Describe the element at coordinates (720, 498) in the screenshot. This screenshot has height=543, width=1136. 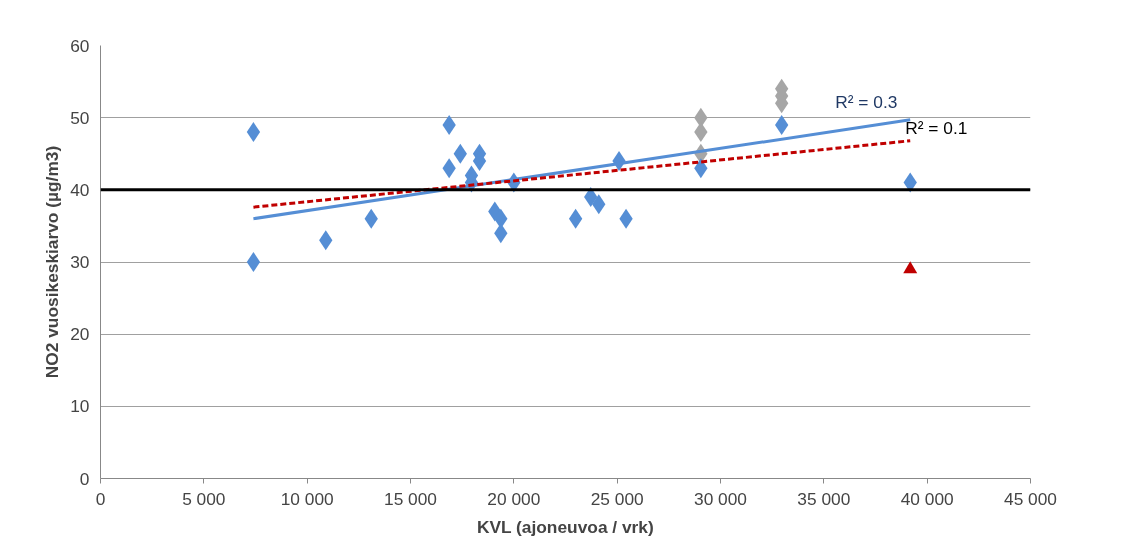
I see `x-tick-label: 30 000` at that location.